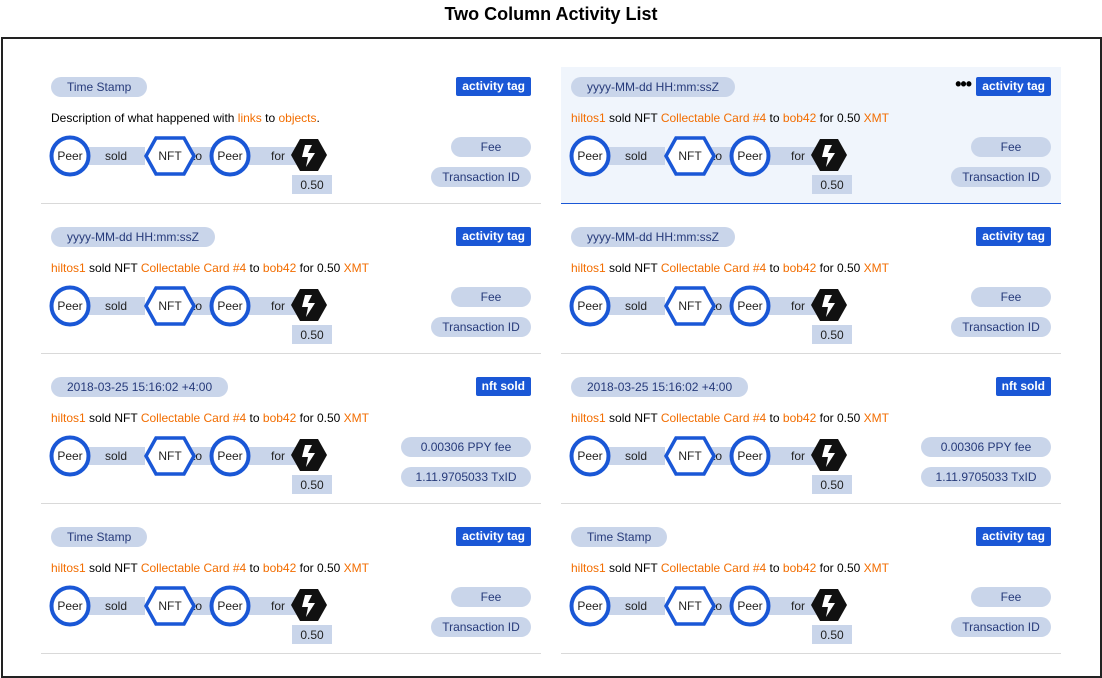 This screenshot has height=678, width=1102. I want to click on price-value: 0.50, so click(848, 118).